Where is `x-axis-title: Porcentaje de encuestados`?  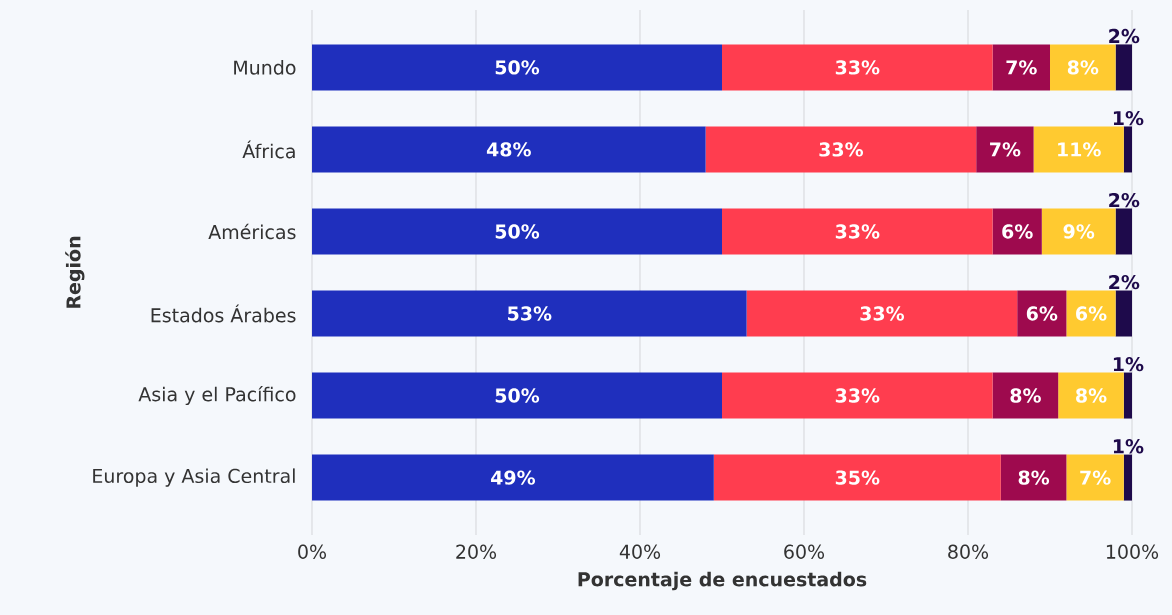 x-axis-title: Porcentaje de encuestados is located at coordinates (722, 581).